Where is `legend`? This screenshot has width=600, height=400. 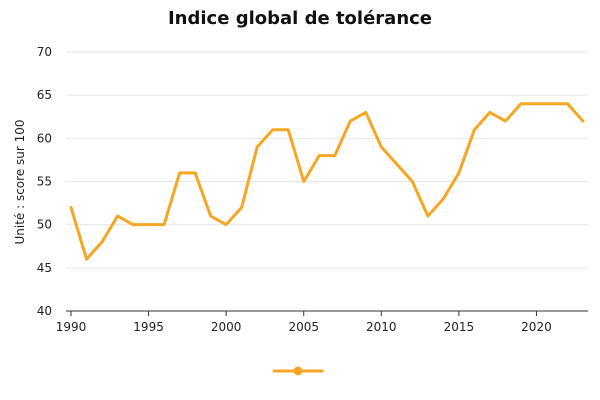 legend is located at coordinates (298, 371).